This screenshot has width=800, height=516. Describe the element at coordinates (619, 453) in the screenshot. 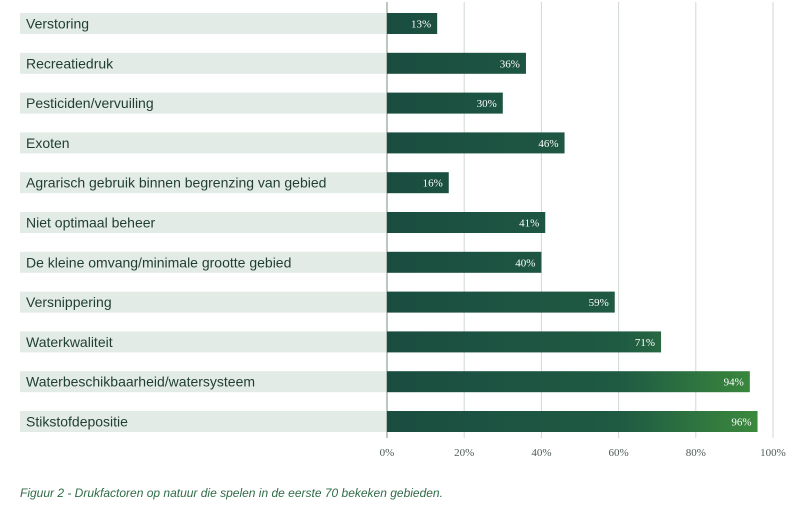

I see `x-tick-label: 60%` at that location.